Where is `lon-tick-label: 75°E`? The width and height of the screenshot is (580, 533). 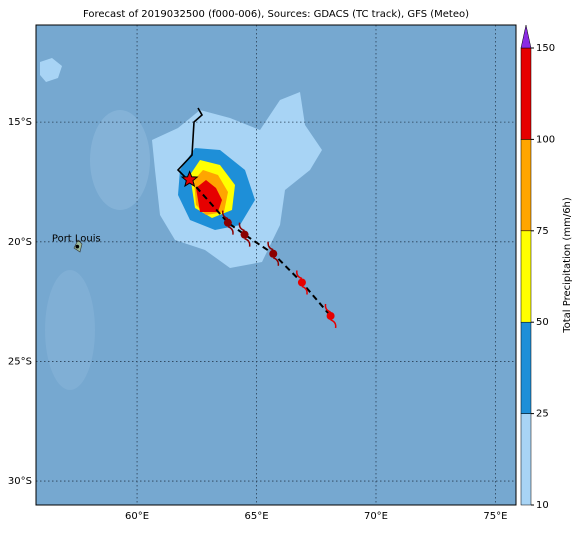 lon-tick-label: 75°E is located at coordinates (495, 516).